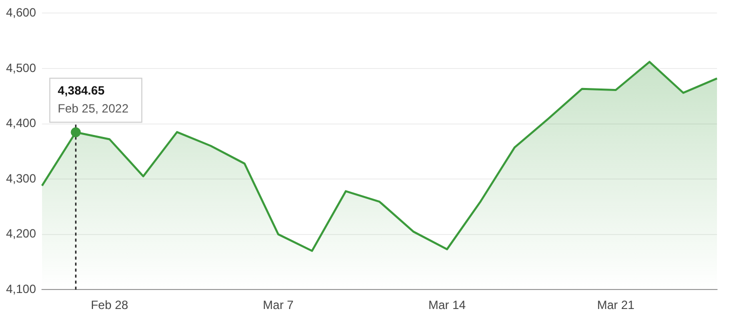 The image size is (739, 320). What do you see at coordinates (21, 178) in the screenshot?
I see `y-tick-label: 4,300` at bounding box center [21, 178].